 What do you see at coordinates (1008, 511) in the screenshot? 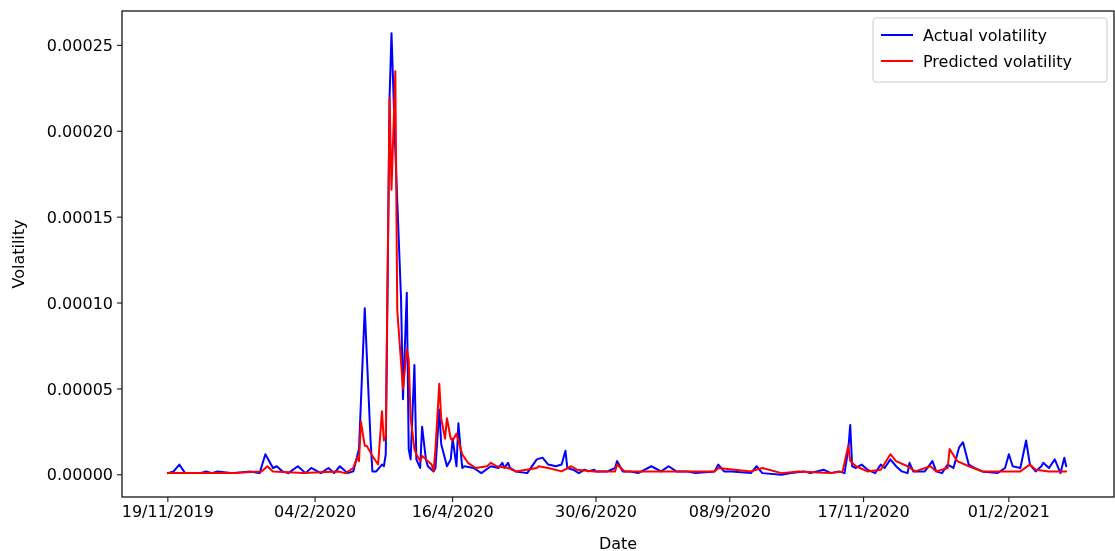
I see `x-tick-label: 01/2/2021` at bounding box center [1008, 511].